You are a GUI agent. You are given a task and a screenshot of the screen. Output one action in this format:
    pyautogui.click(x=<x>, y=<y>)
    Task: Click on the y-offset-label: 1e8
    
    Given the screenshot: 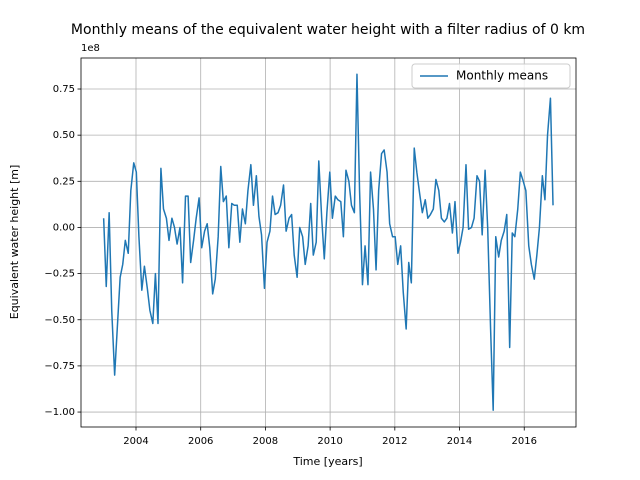 What is the action you would take?
    pyautogui.click(x=90, y=48)
    